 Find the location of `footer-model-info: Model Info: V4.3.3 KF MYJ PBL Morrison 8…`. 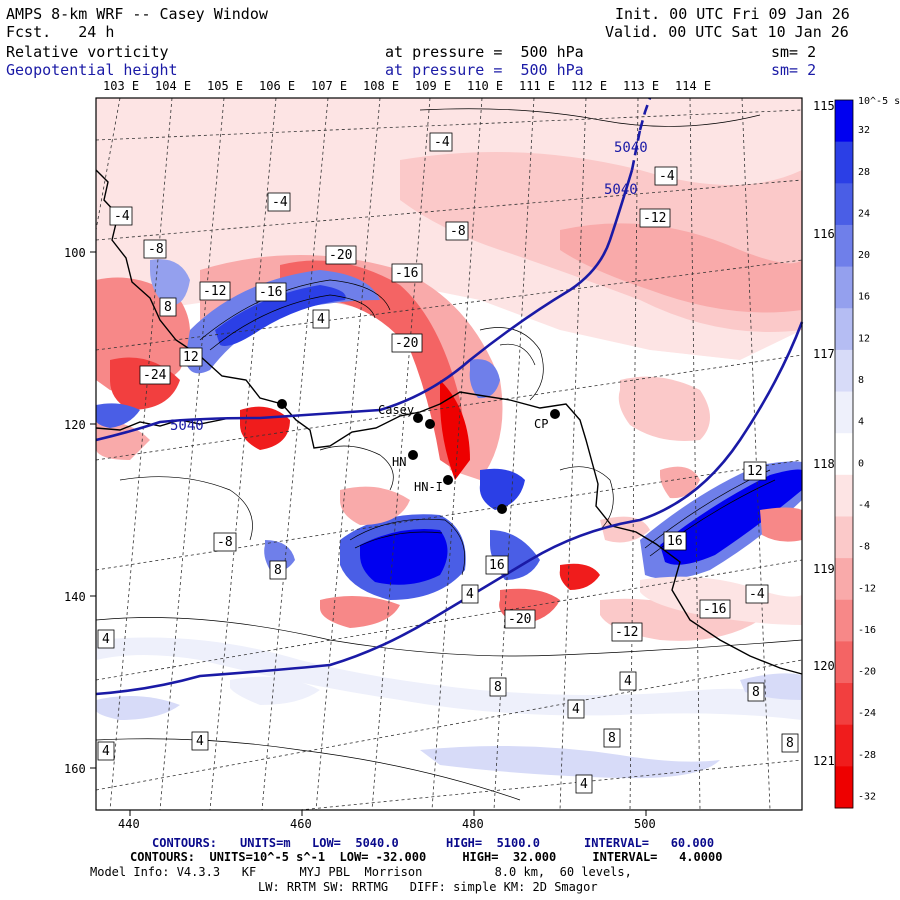

footer-model-info: Model Info: V4.3.3 KF MYJ PBL Morrison 8… is located at coordinates (361, 872).